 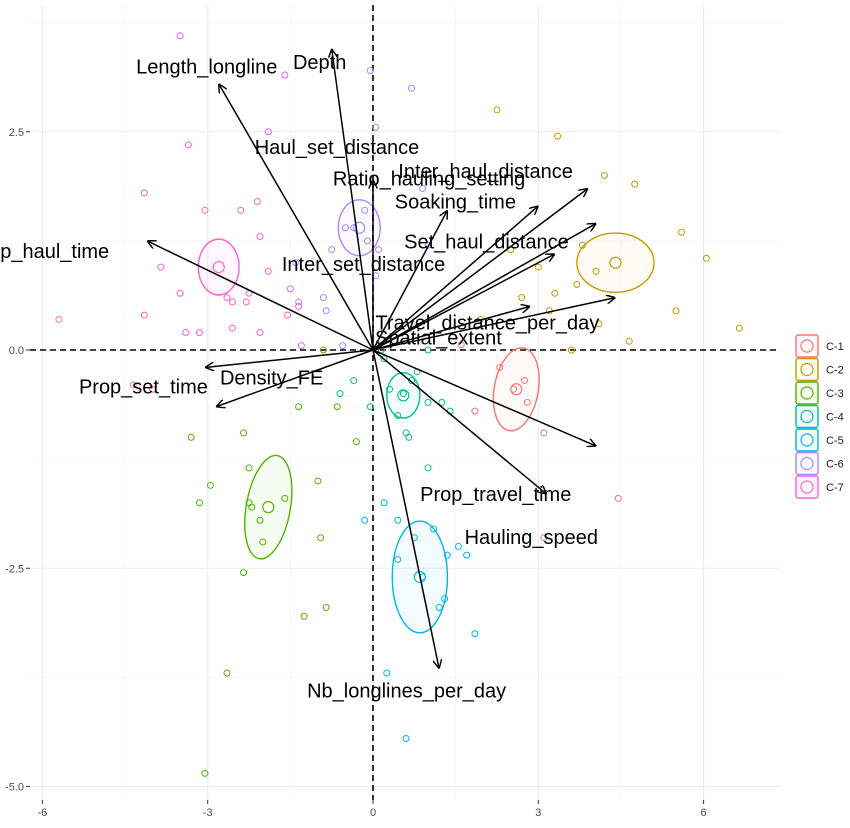 I want to click on legend-label: C-6, so click(x=835, y=465).